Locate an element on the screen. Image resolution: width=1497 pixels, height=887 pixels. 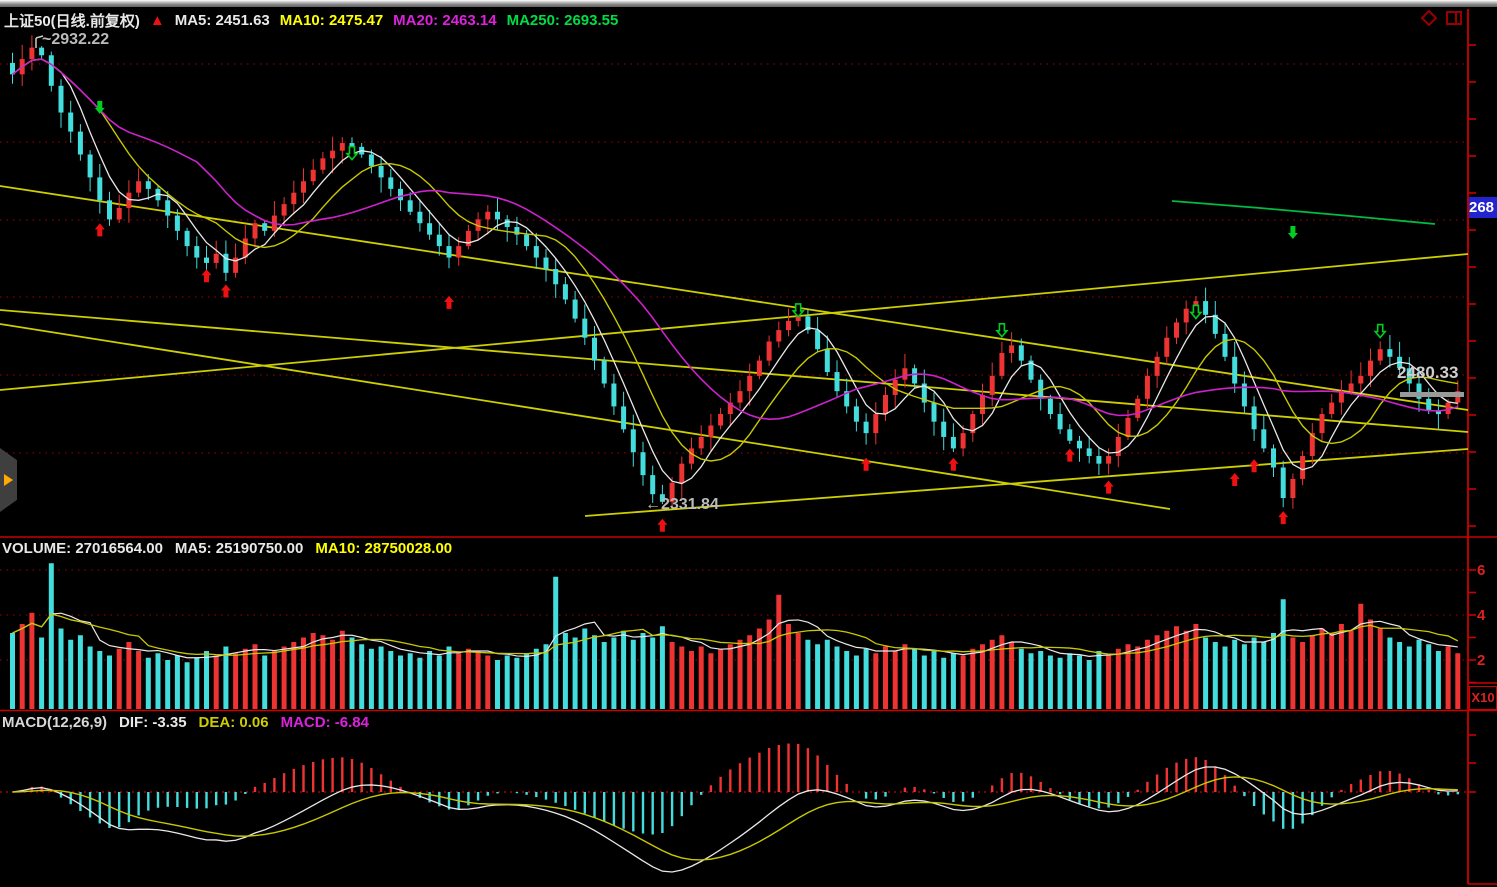
volume-tick-4: 4 is located at coordinates (1481, 615).